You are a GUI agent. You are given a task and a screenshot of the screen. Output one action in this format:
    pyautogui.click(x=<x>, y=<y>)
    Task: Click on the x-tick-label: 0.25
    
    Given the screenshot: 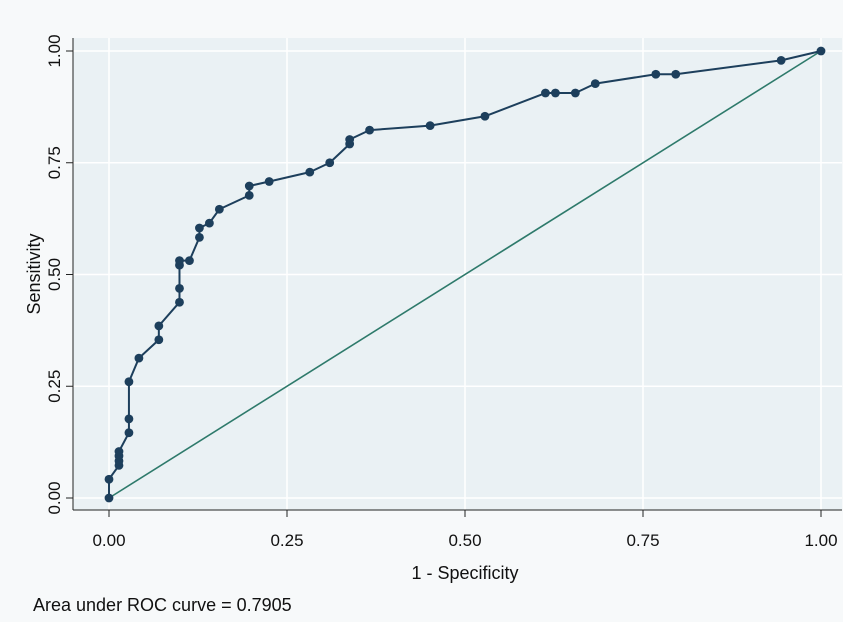 What is the action you would take?
    pyautogui.click(x=286, y=540)
    